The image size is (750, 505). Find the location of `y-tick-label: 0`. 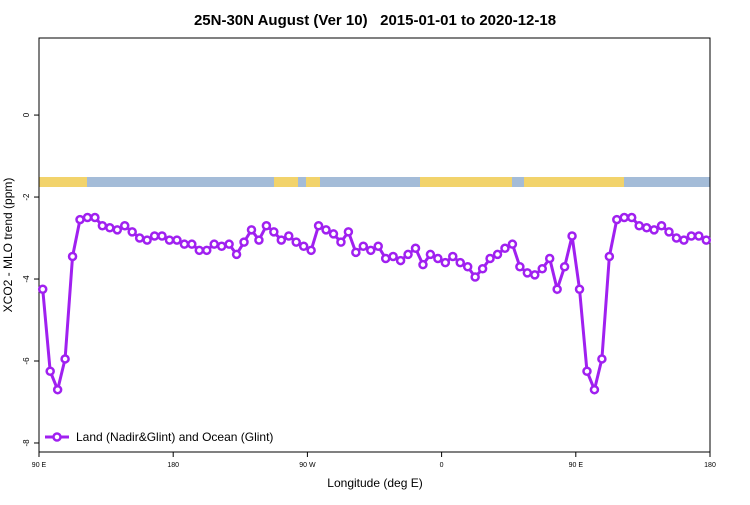

y-tick-label: 0 is located at coordinates (26, 114).